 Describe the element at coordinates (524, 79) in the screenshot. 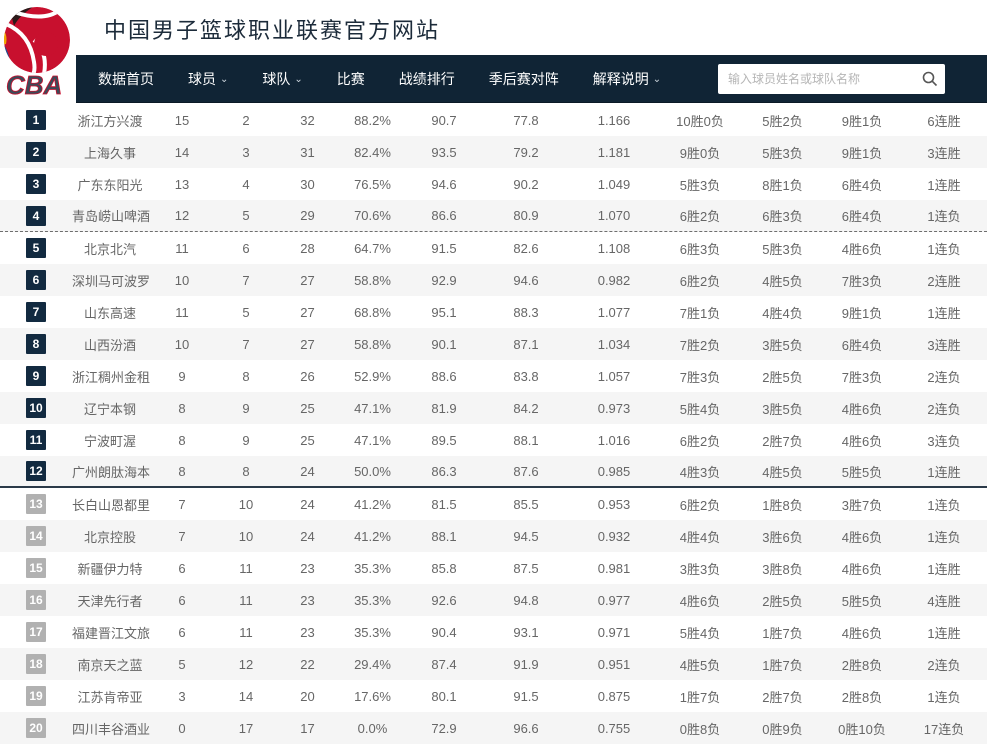

I see `nav-item-6: 季后赛对阵` at that location.